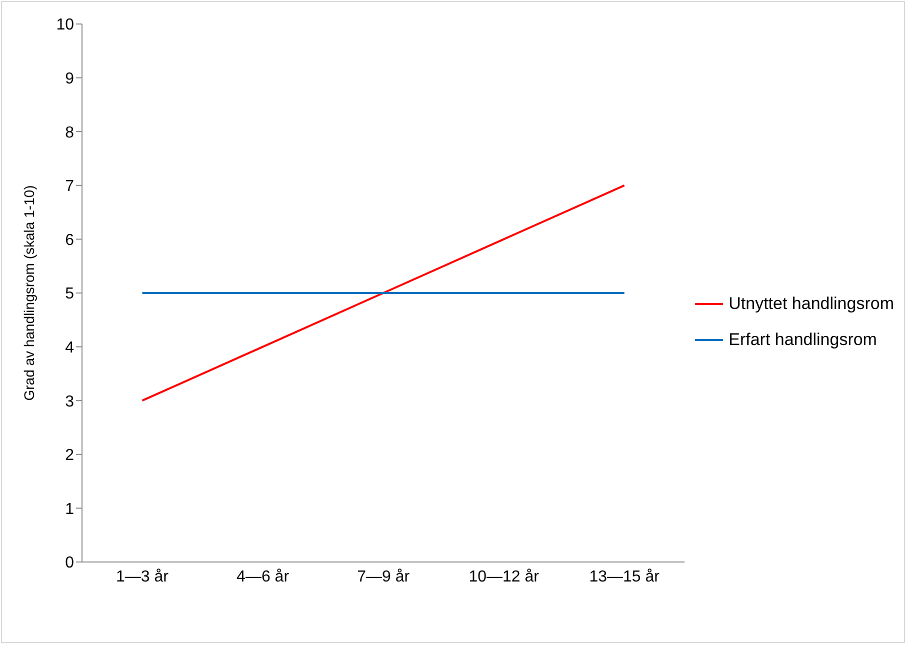 The width and height of the screenshot is (914, 652). Describe the element at coordinates (69, 455) in the screenshot. I see `y-tick-label: 2` at that location.